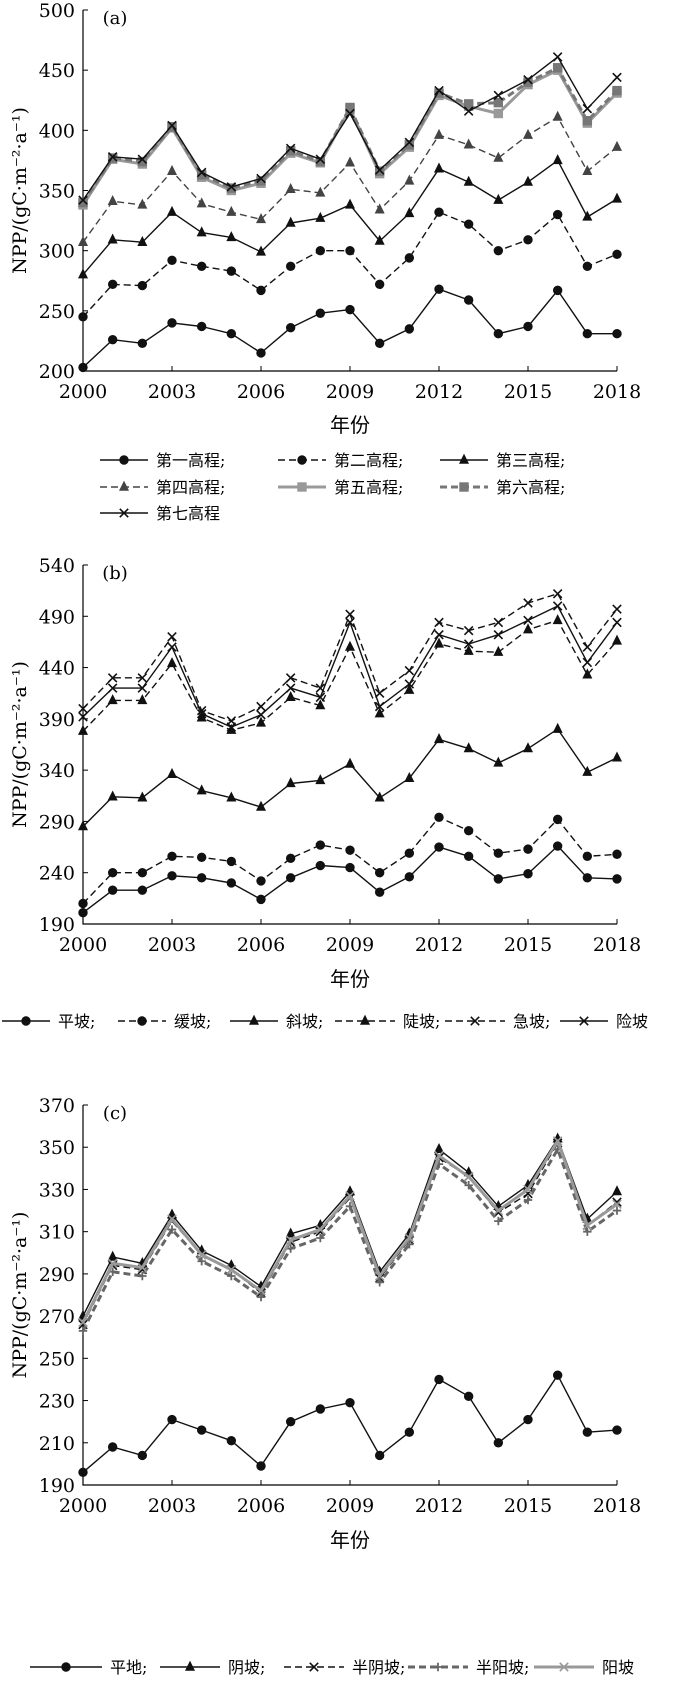 This screenshot has height=1683, width=700. Describe the element at coordinates (57, 1106) in the screenshot. I see `y-tick-label: 370` at that location.